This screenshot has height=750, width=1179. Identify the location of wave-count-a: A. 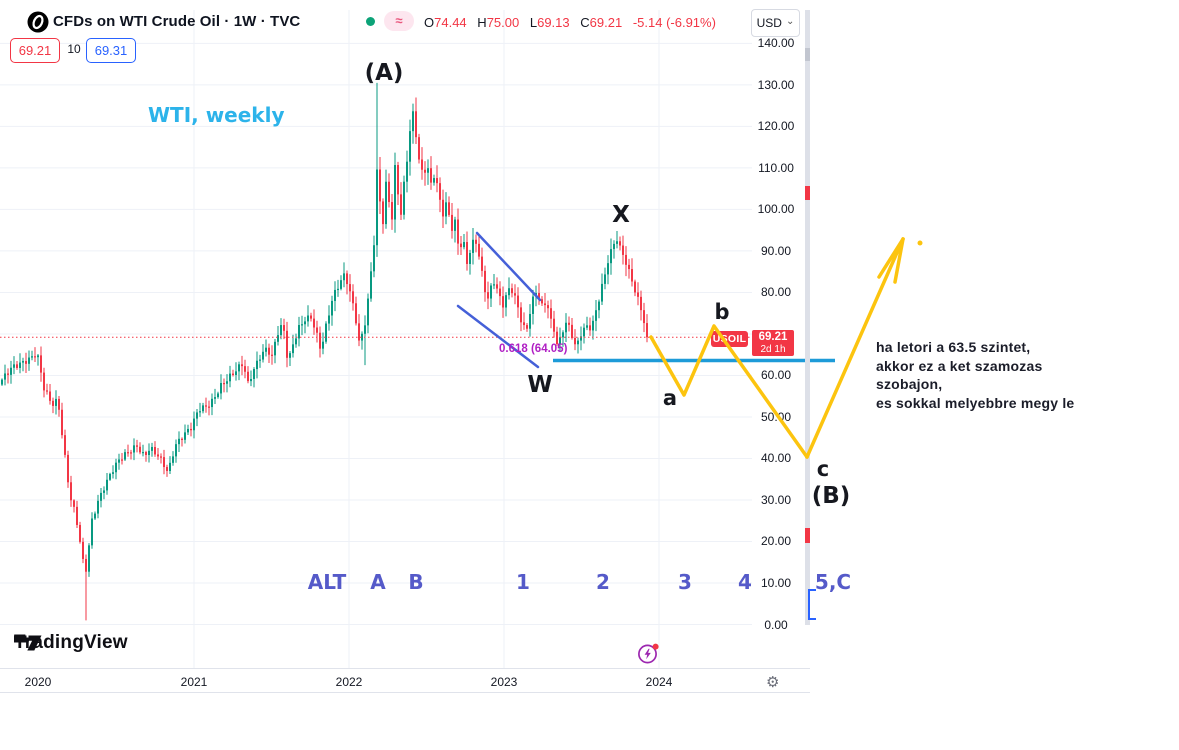
(378, 582).